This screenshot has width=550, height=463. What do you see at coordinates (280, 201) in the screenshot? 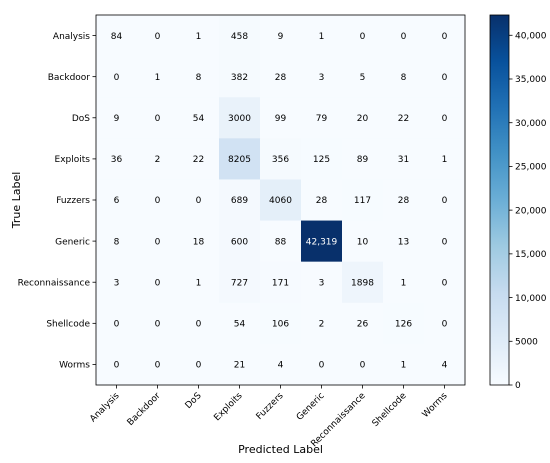
I see `cell-value-label: 4060` at bounding box center [280, 201].